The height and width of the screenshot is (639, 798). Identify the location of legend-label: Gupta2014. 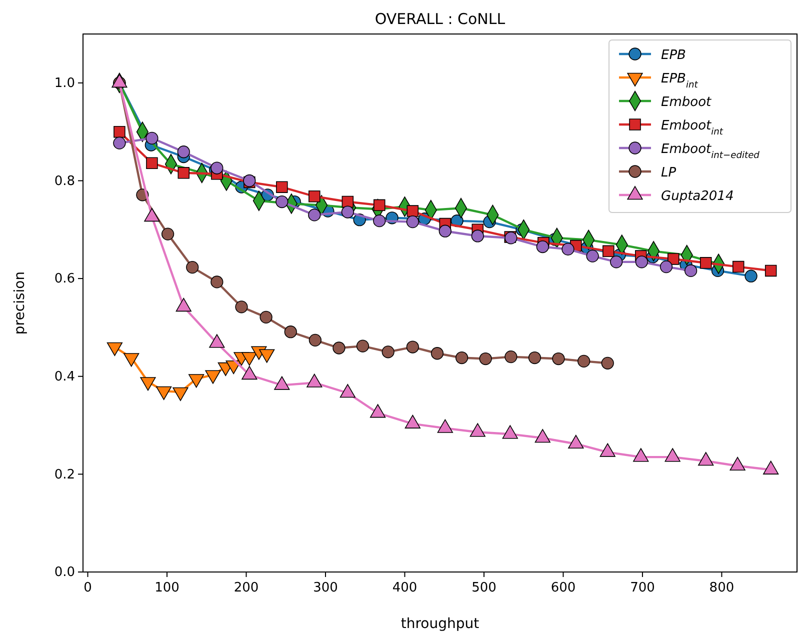
(697, 196).